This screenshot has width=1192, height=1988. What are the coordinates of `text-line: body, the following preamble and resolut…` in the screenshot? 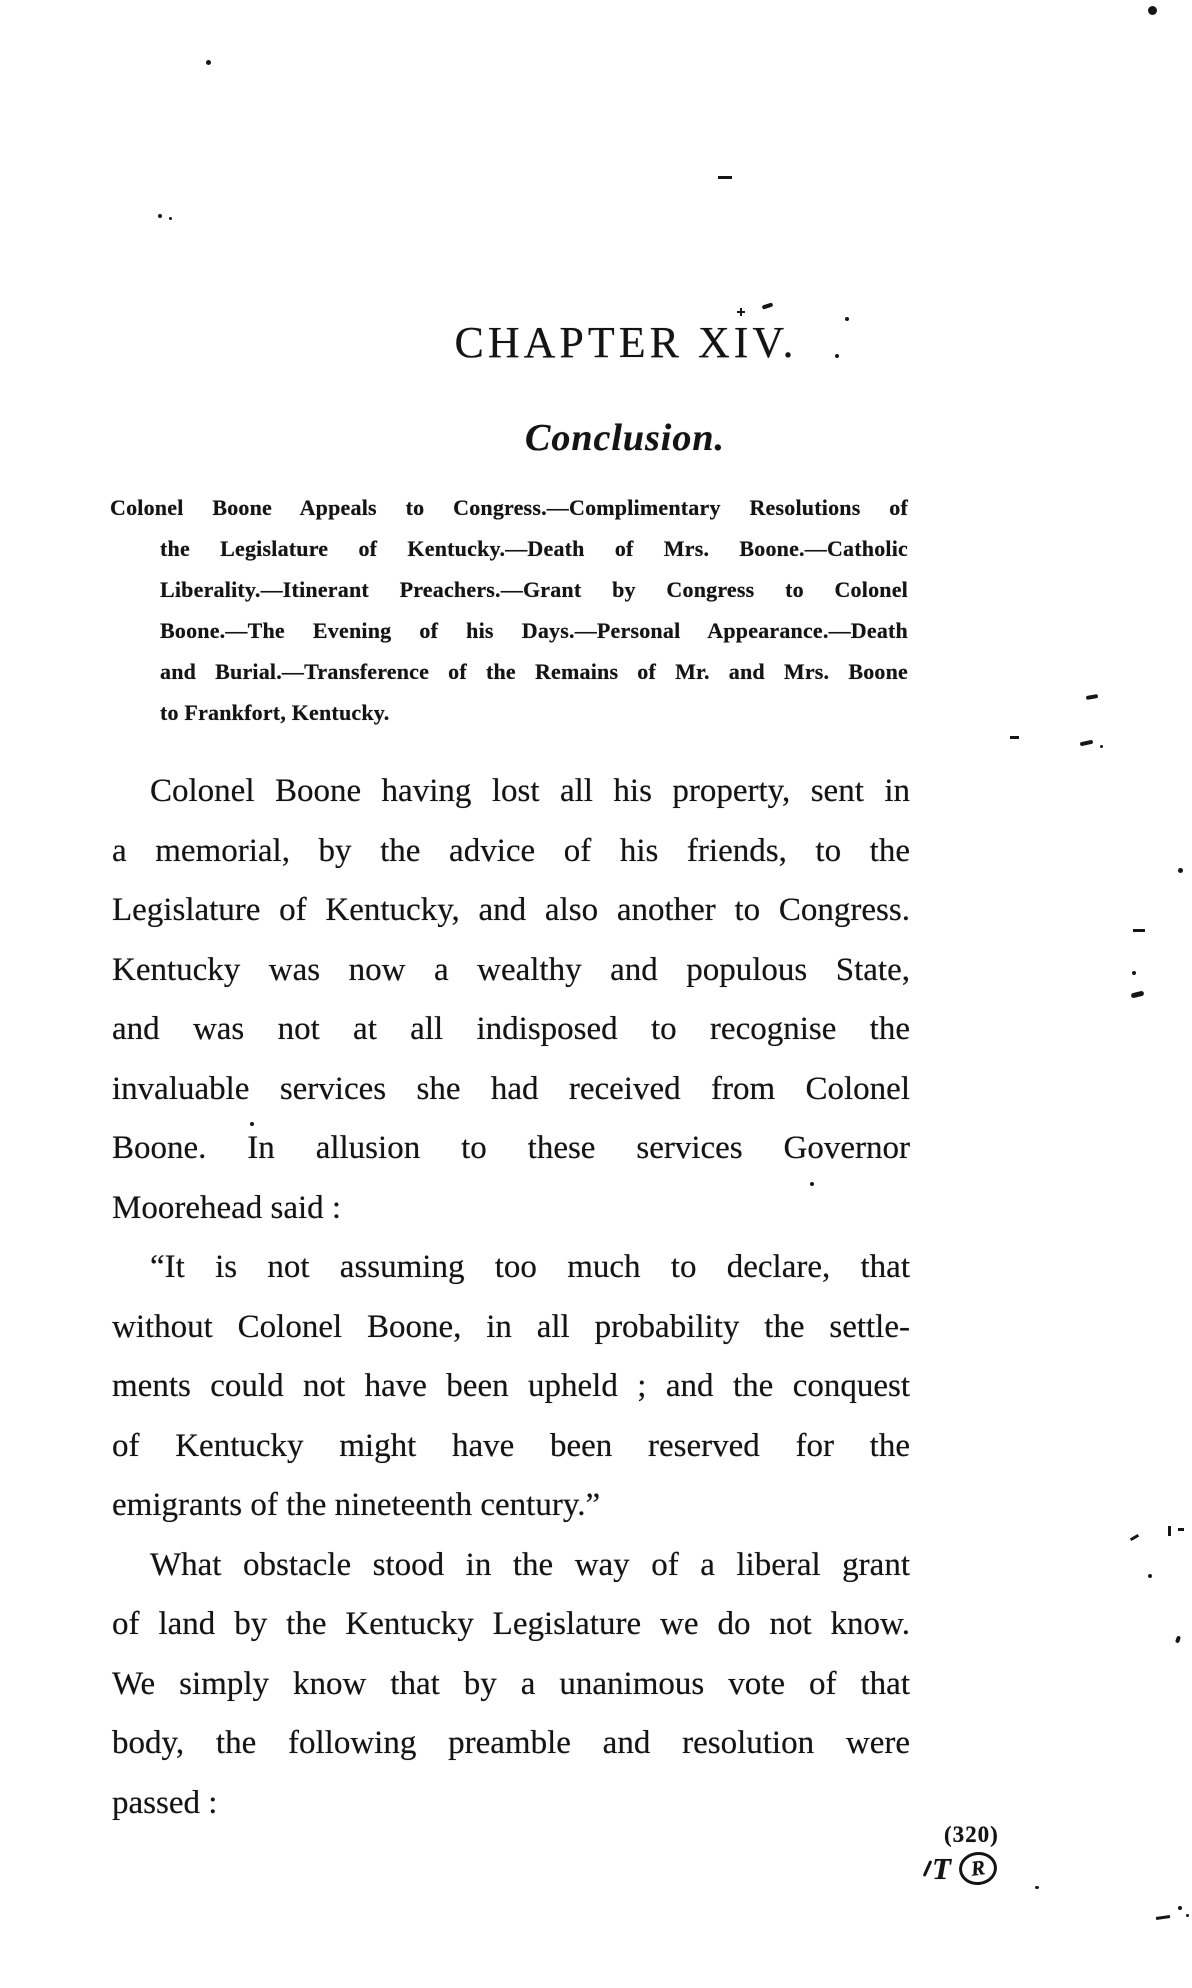 It's located at (511, 1743).